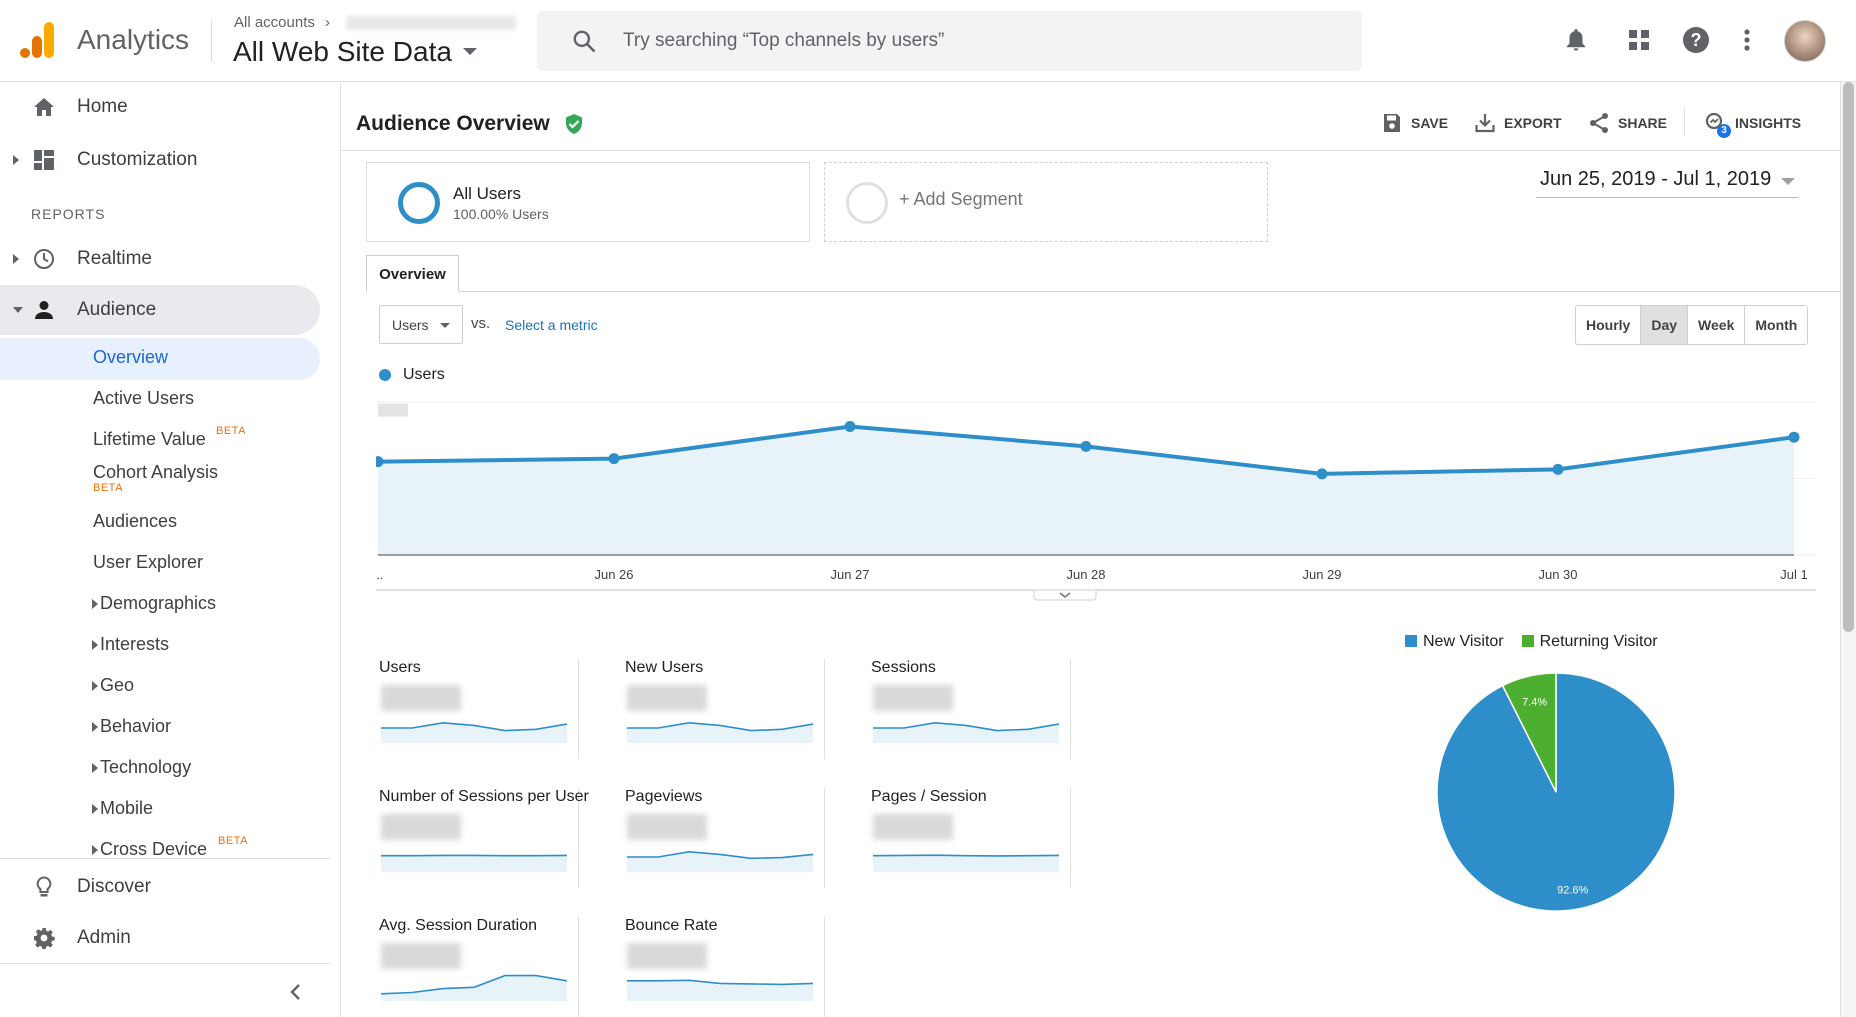 This screenshot has width=1856, height=1017. I want to click on metric-tile-label: Users, so click(400, 667).